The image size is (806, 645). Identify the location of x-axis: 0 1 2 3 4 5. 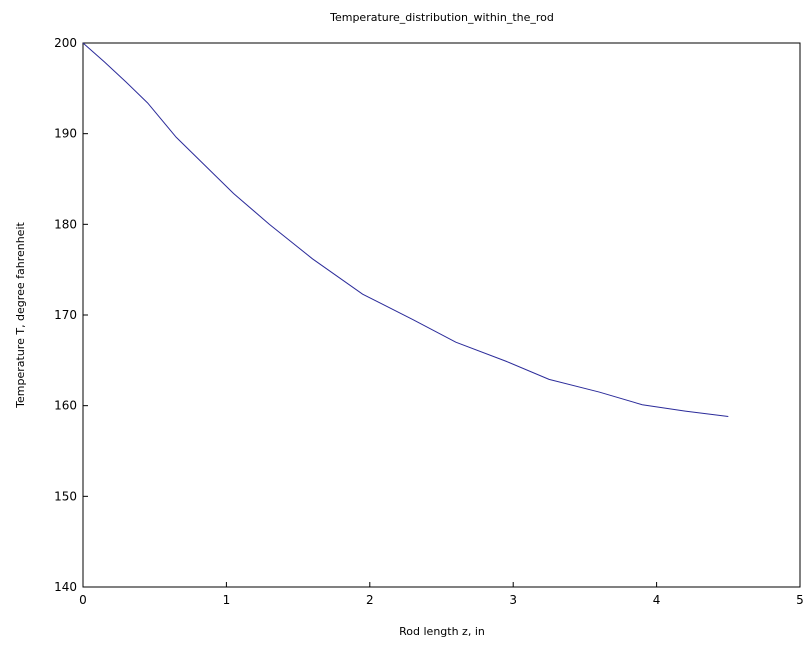
(441, 594).